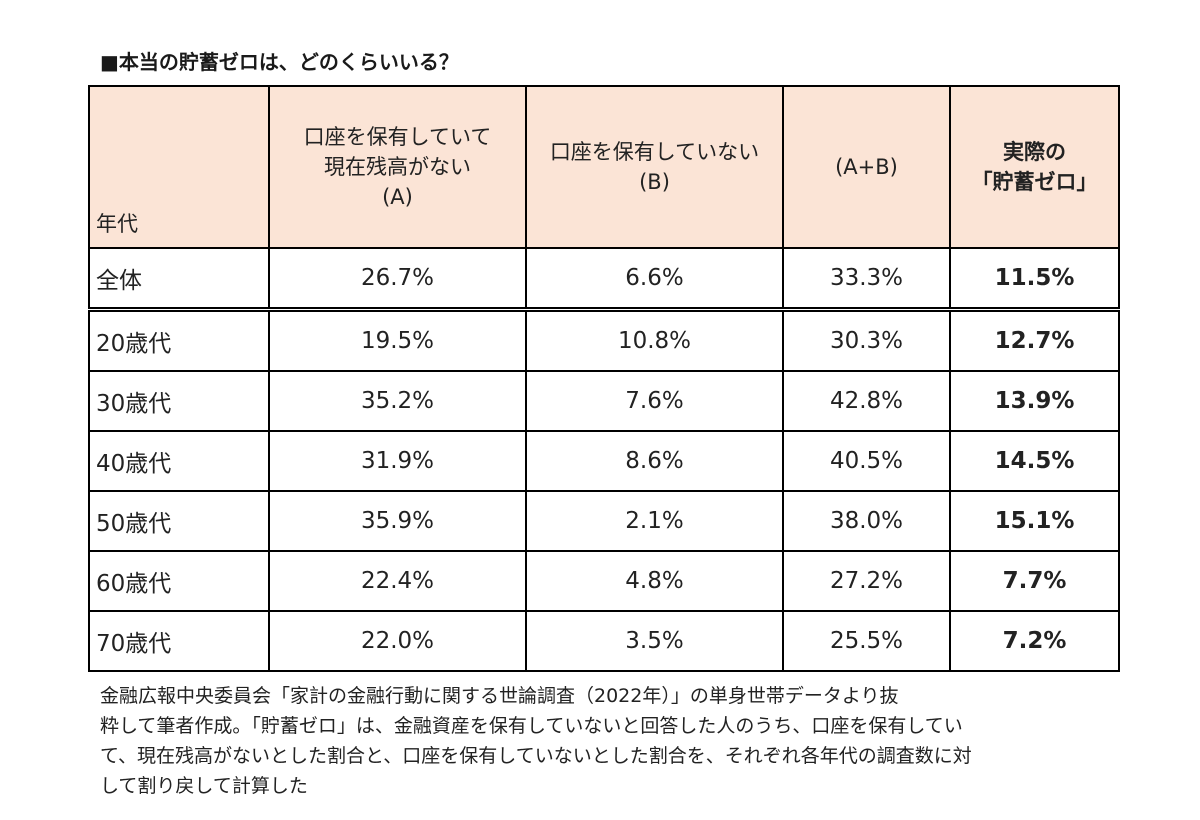 Image resolution: width=1200 pixels, height=820 pixels. What do you see at coordinates (397, 581) in the screenshot?
I see `value-a-cell: 22.4%` at bounding box center [397, 581].